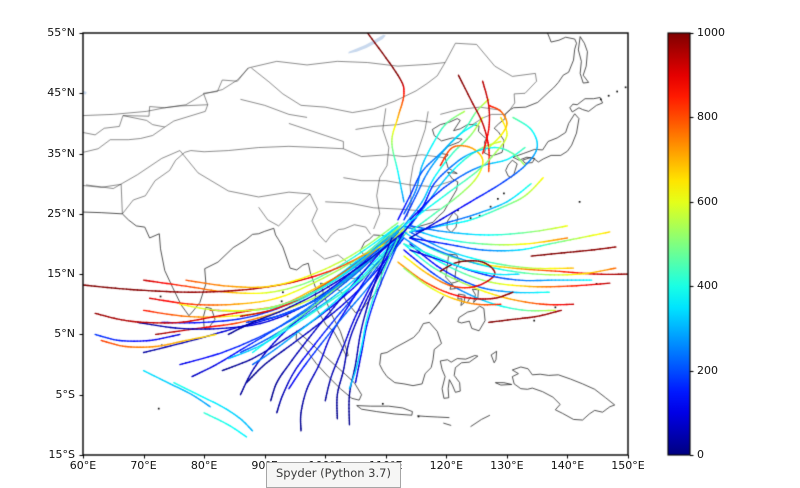 The height and width of the screenshot is (488, 800). Describe the element at coordinates (707, 201) in the screenshot. I see `colorbar-tick-label: 600` at that location.